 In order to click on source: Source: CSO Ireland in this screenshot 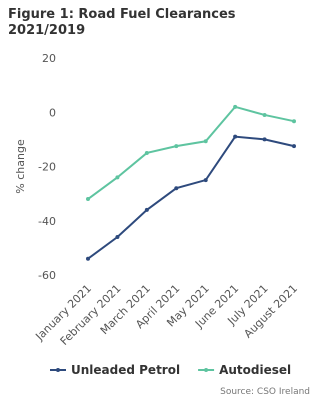, I will do `click(265, 392)`.